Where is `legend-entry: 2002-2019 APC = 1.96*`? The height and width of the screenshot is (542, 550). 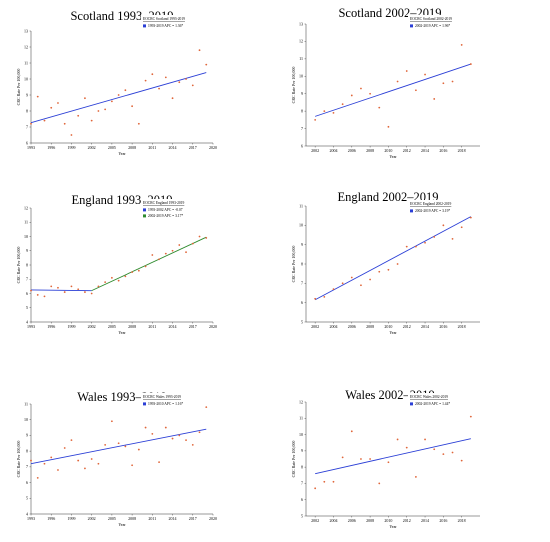
legend-entry: 2002-2019 APC = 1.96* is located at coordinates (432, 26).